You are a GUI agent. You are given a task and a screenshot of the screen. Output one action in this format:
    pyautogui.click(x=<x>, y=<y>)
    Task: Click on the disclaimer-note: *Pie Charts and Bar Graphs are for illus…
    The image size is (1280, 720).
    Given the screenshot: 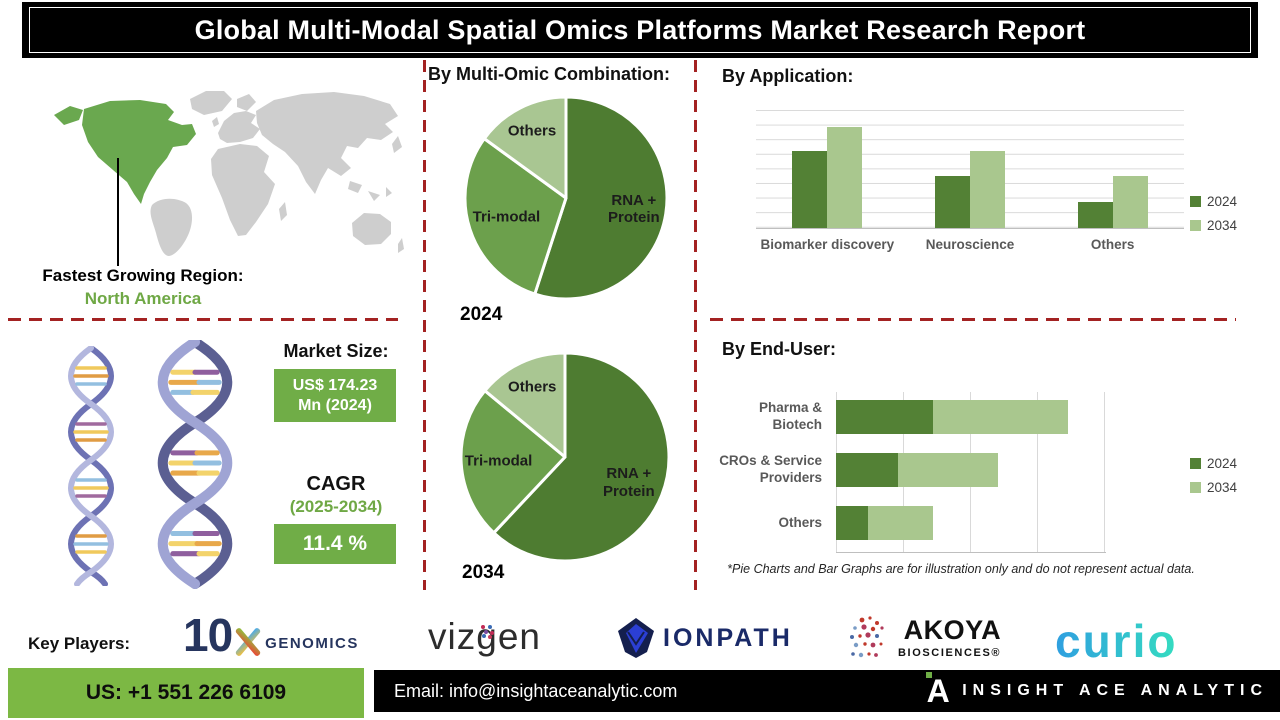 What is the action you would take?
    pyautogui.click(x=961, y=569)
    